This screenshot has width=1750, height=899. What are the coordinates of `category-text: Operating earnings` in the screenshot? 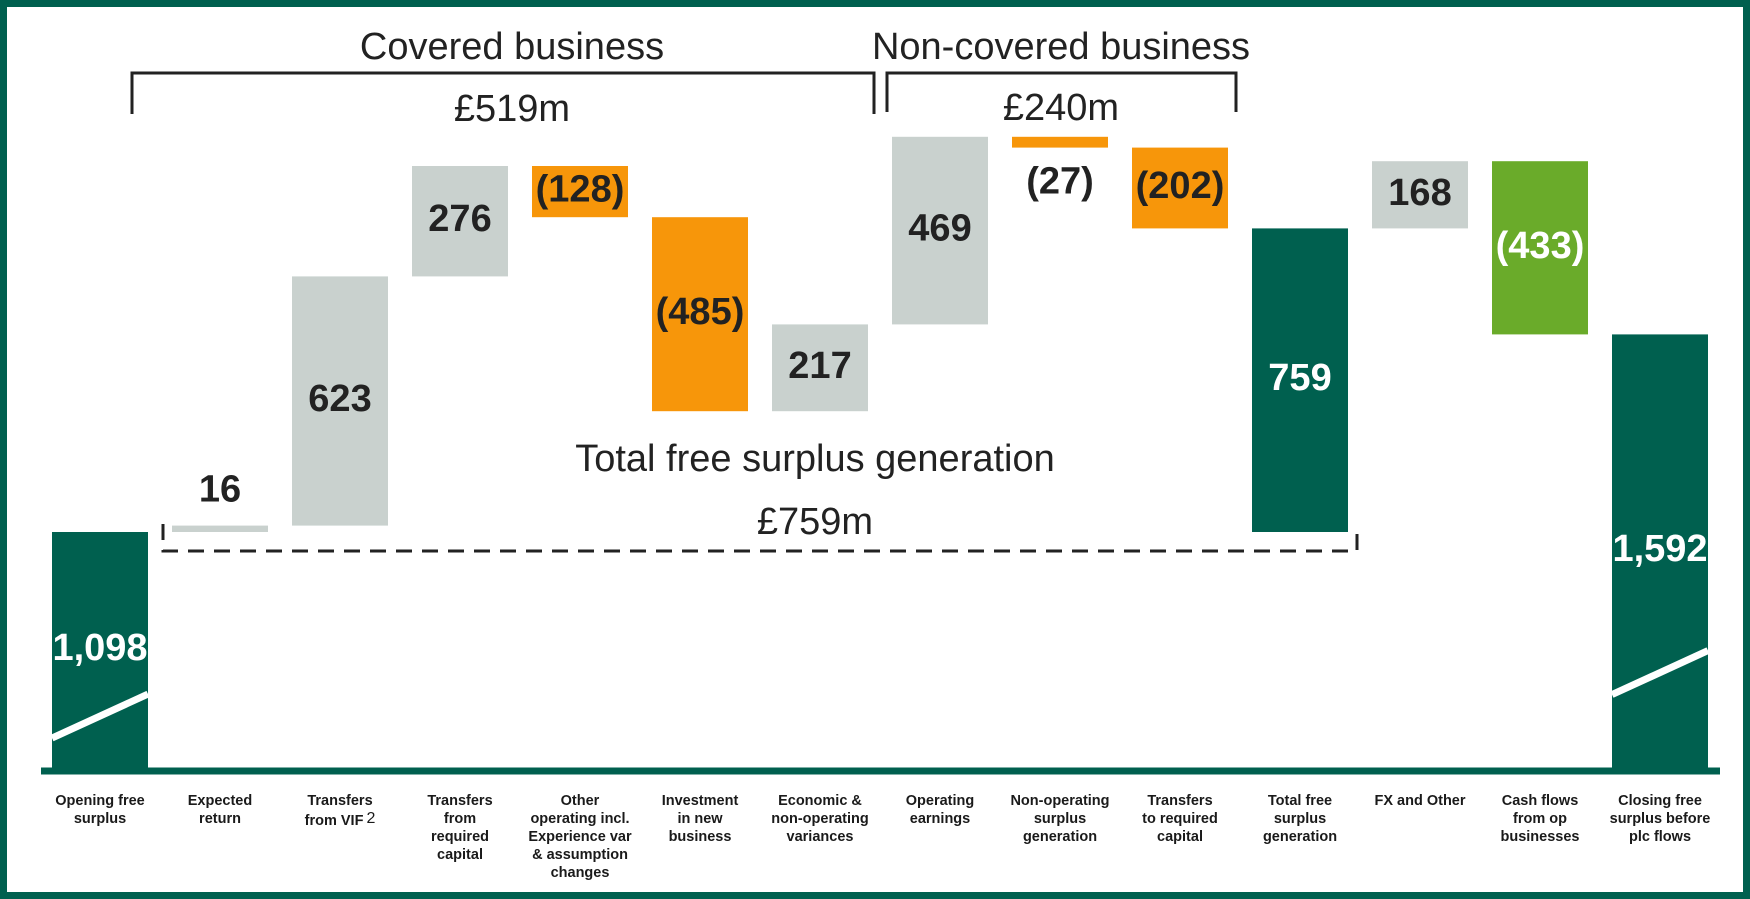 It's located at (940, 810).